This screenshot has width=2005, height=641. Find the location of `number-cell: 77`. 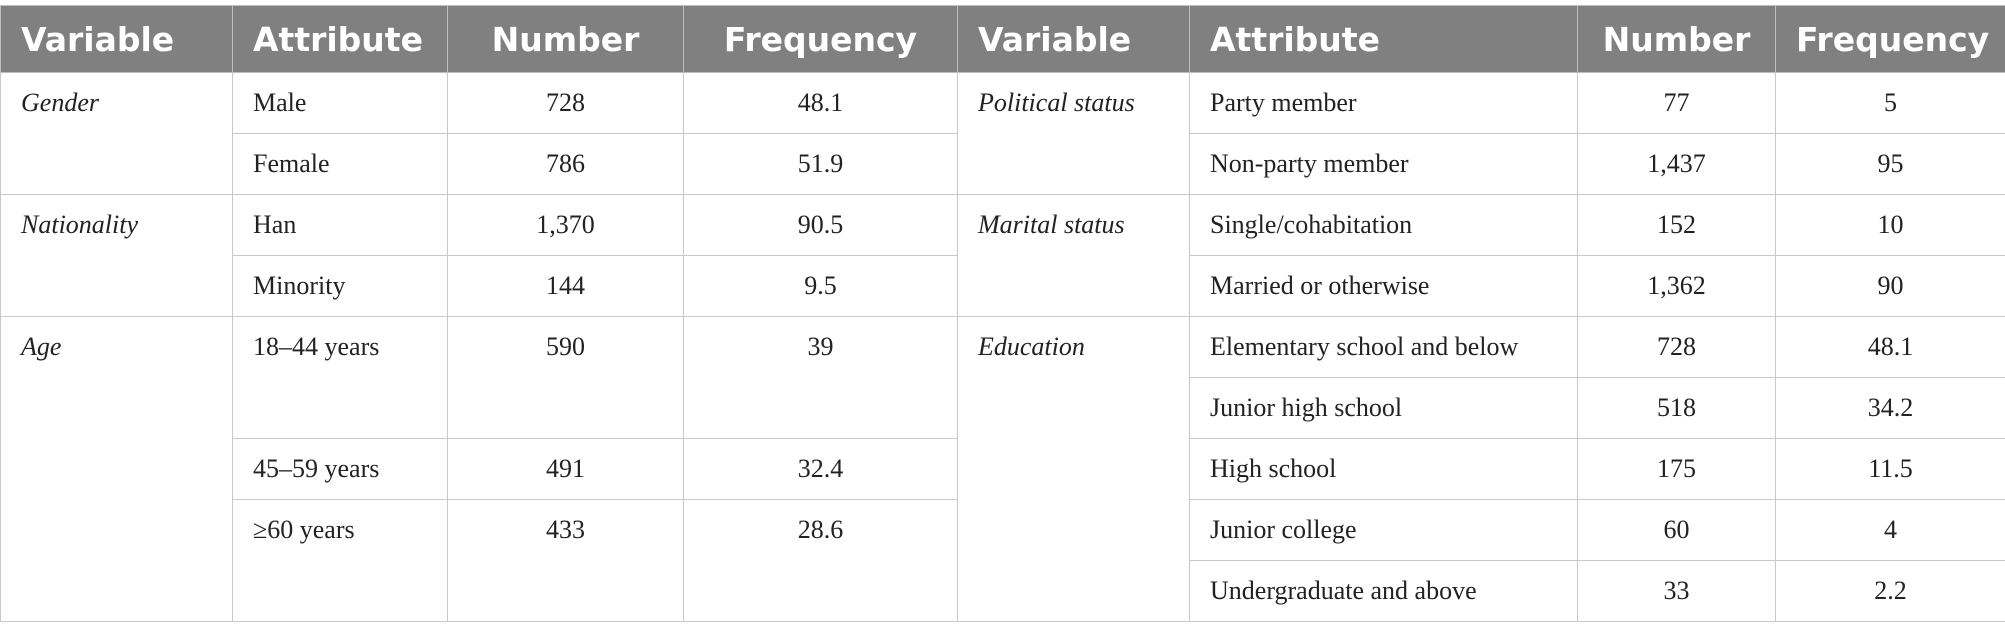

number-cell: 77 is located at coordinates (1676, 103).